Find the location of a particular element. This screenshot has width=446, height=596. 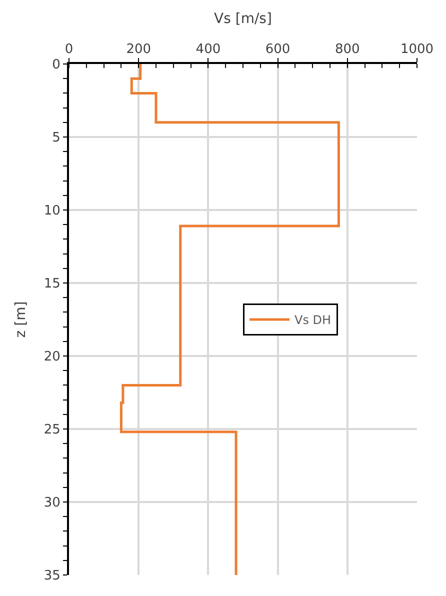

y-tick-label: 0 is located at coordinates (56, 65).